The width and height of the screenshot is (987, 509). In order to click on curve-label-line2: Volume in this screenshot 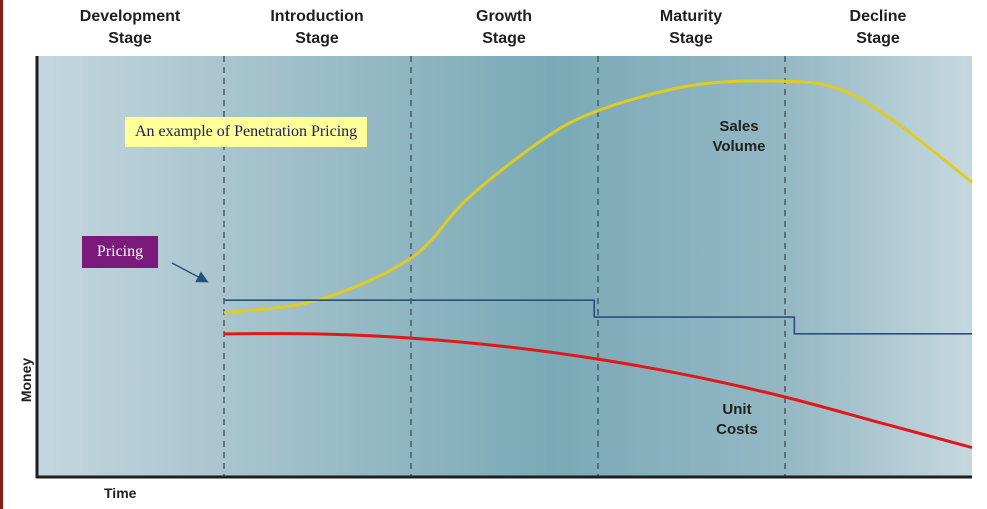, I will do `click(739, 146)`.